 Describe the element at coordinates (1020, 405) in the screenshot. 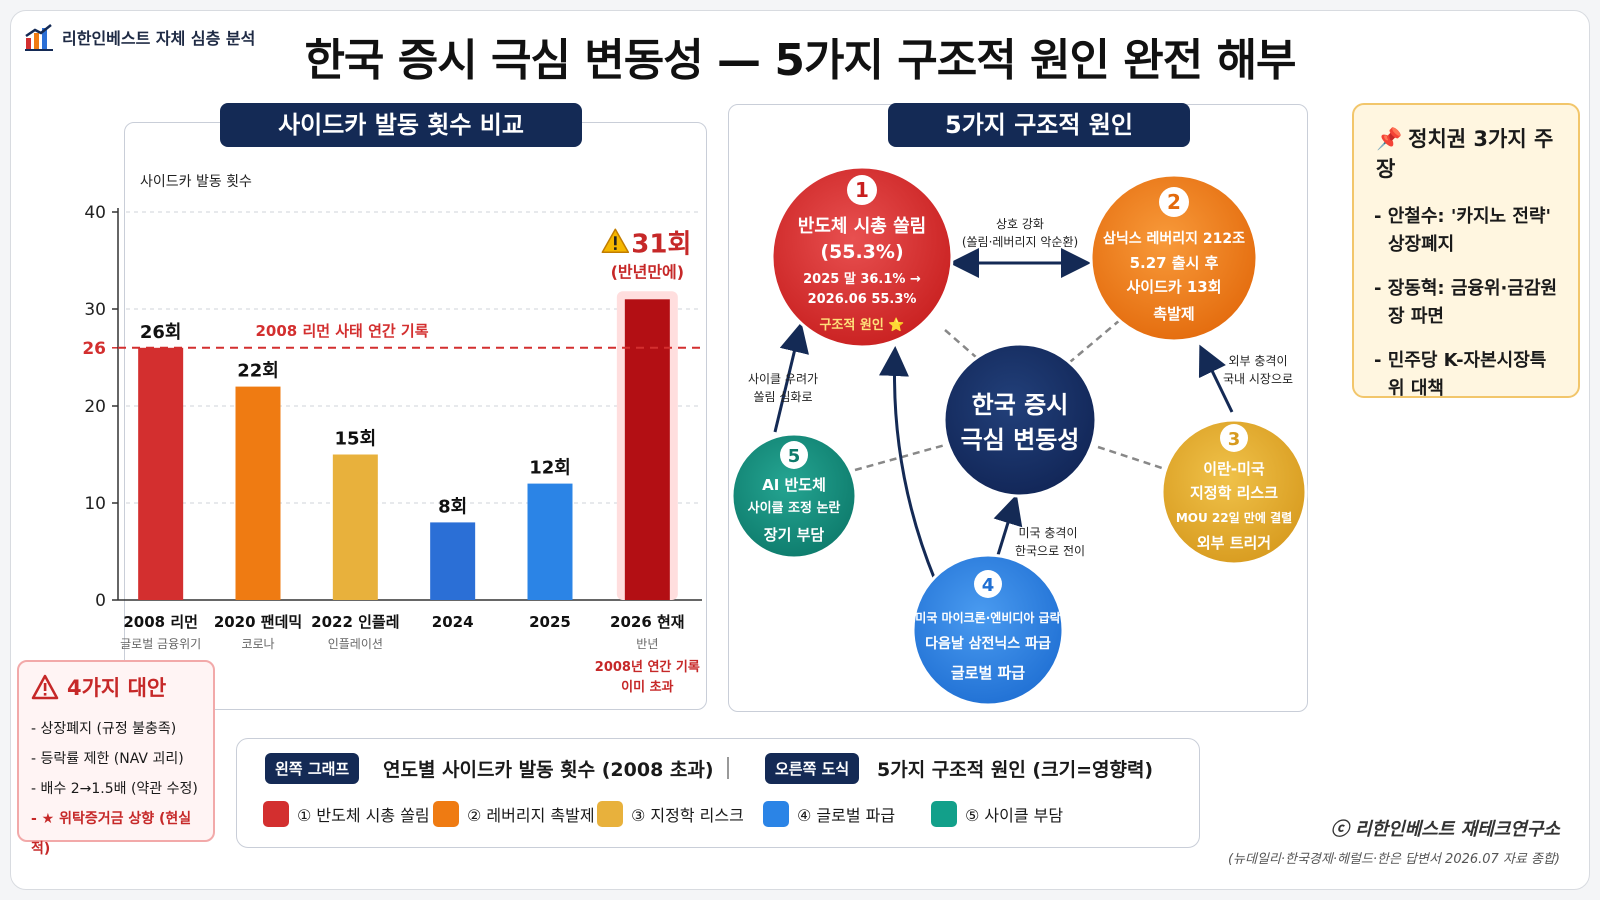

I see `svg-text: 한국 증시` at that location.